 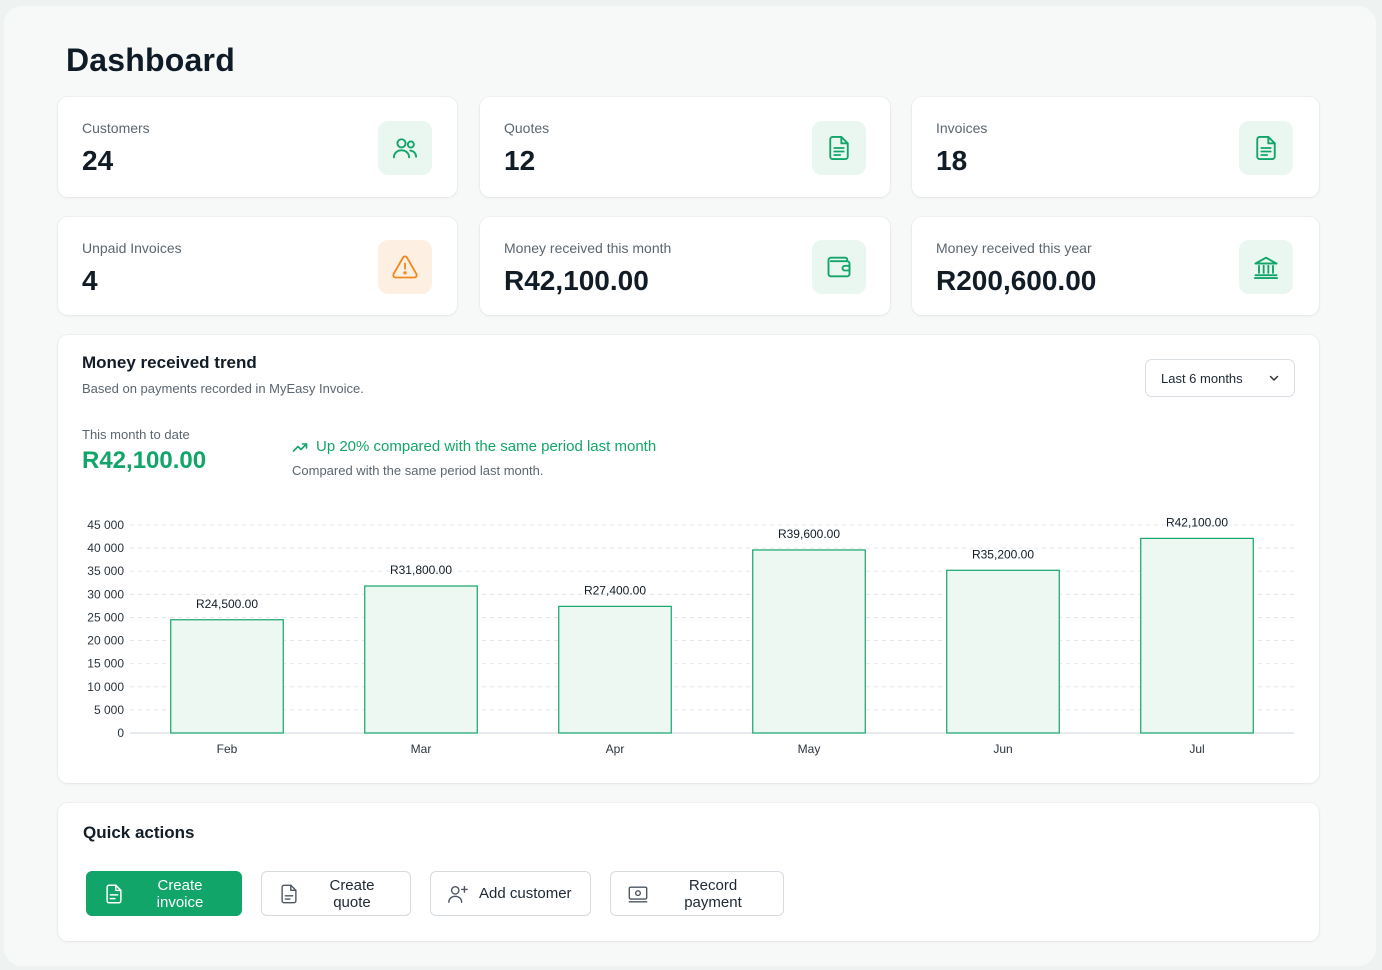 What do you see at coordinates (685, 266) in the screenshot?
I see `stat-card-money-month: Money received this month R42,100.00` at bounding box center [685, 266].